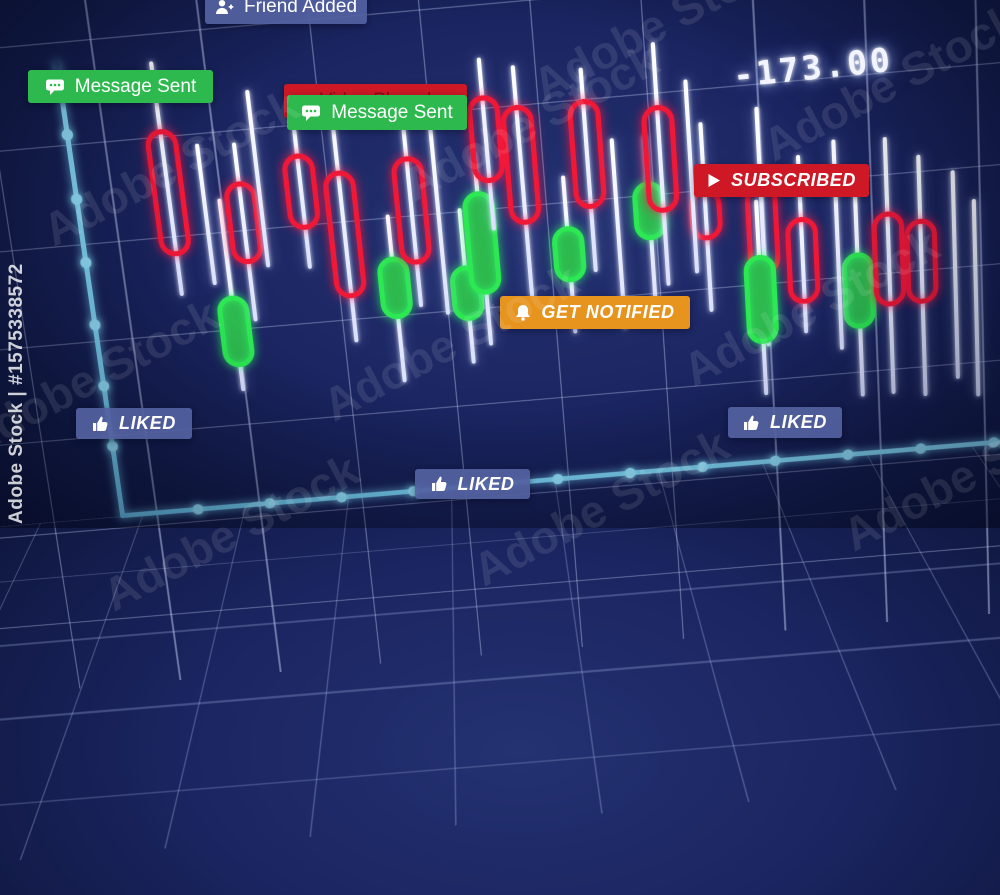 This screenshot has width=1000, height=895. Describe the element at coordinates (793, 180) in the screenshot. I see `badge-label: SUBSCRIBED` at that location.